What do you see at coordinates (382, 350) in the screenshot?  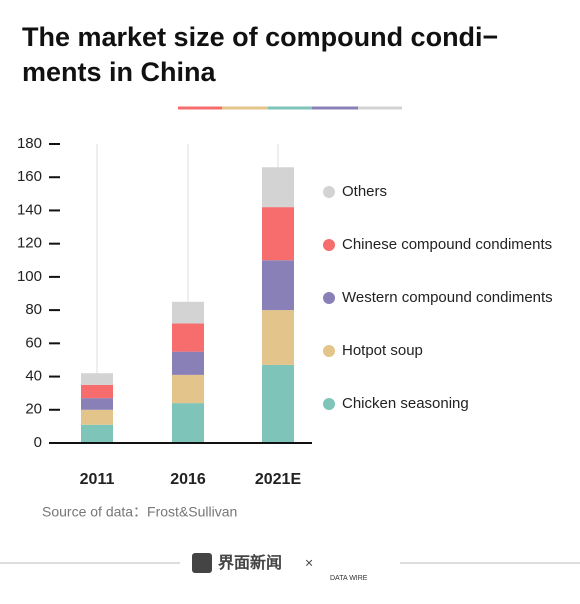 I see `legend-label: Hotpot soup` at bounding box center [382, 350].